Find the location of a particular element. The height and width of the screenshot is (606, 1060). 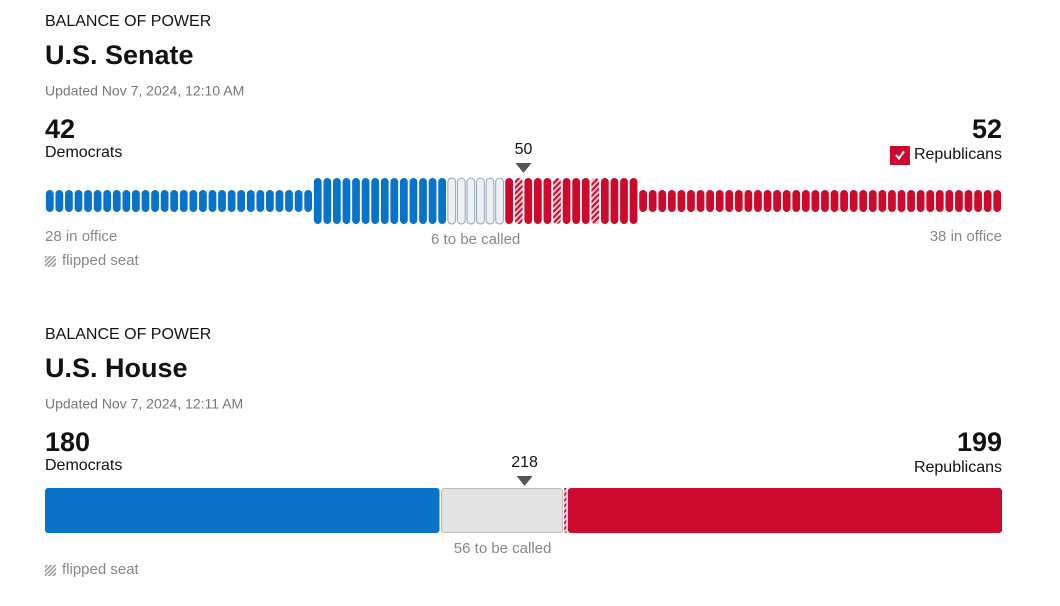

uncalled-label: 6 to be called is located at coordinates (475, 239).